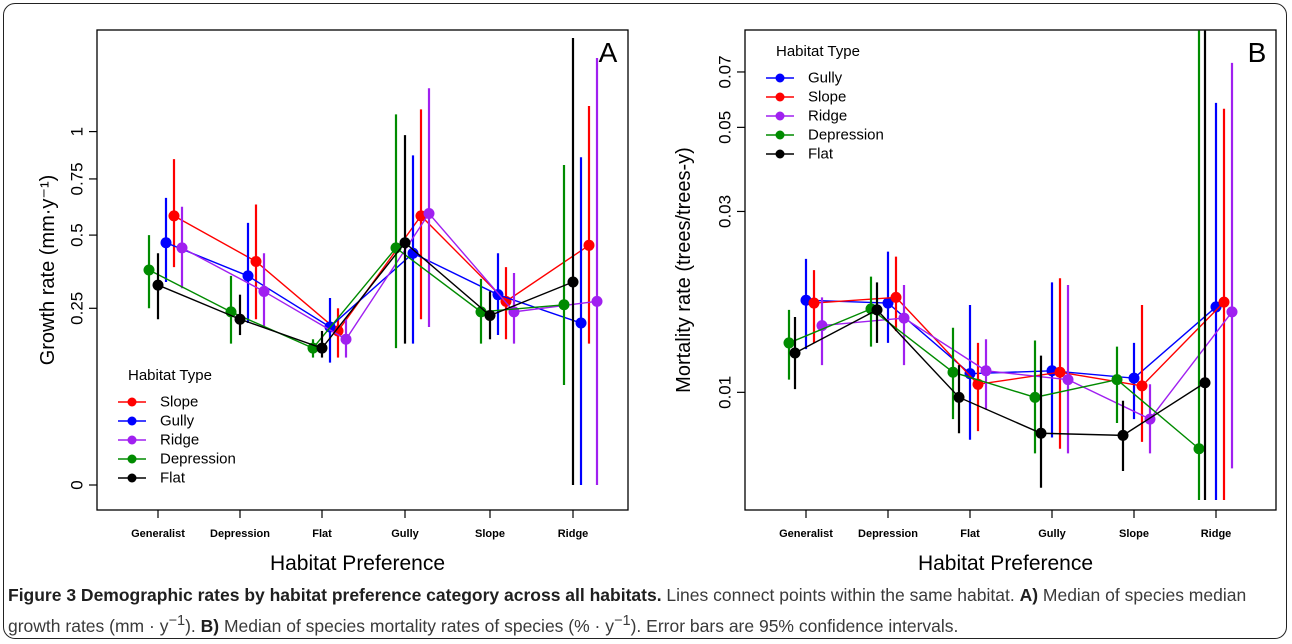 This screenshot has width=1292, height=644. I want to click on panel-a-y-tick-label: 0.25, so click(77, 308).